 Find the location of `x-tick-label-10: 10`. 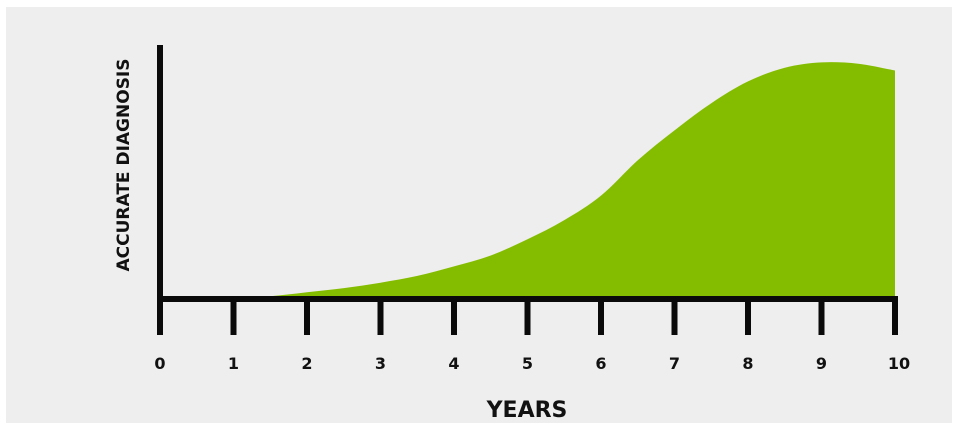

x-tick-label-10: 10 is located at coordinates (899, 363).